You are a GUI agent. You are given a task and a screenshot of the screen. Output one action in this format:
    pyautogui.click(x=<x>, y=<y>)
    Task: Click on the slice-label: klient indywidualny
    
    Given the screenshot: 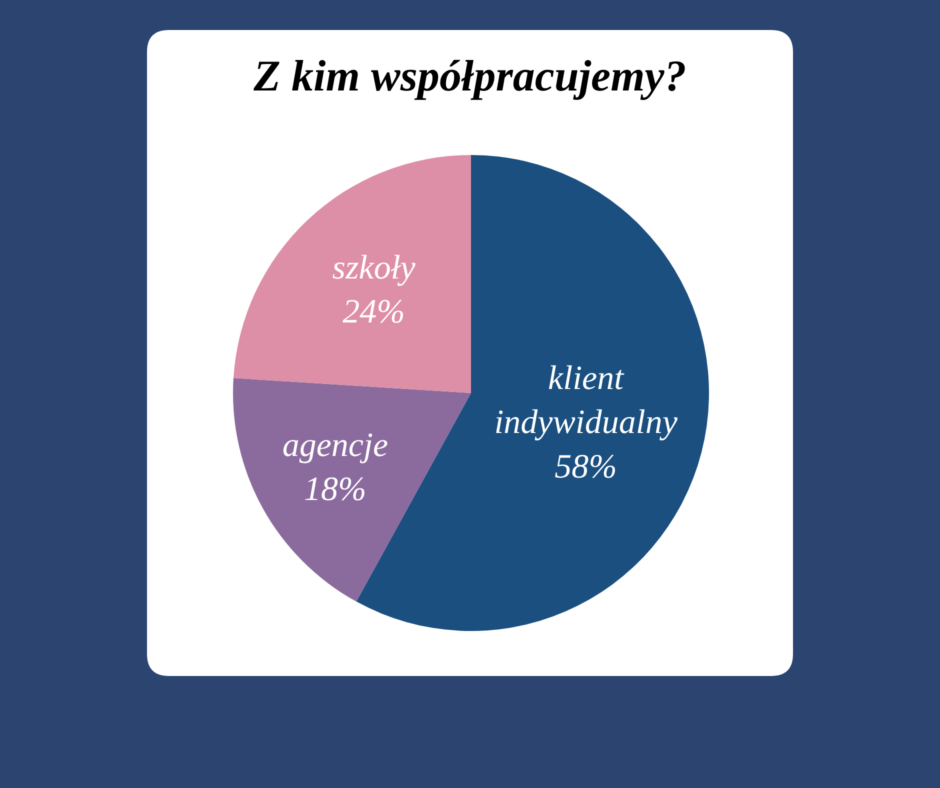 What is the action you would take?
    pyautogui.click(x=586, y=401)
    